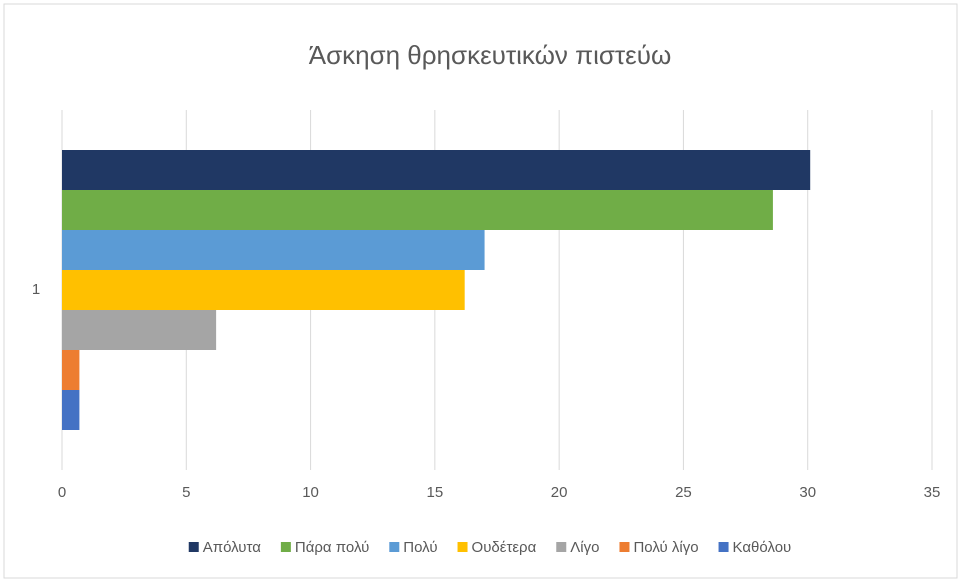 The height and width of the screenshot is (582, 961). What do you see at coordinates (186, 492) in the screenshot?
I see `x-tick-label: 5` at bounding box center [186, 492].